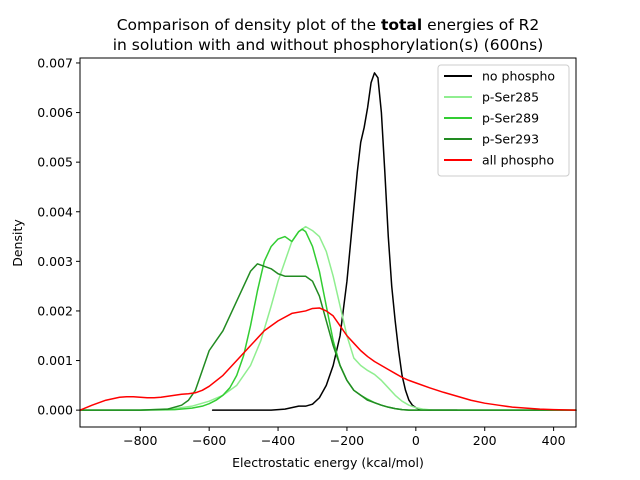 The width and height of the screenshot is (640, 480). Describe the element at coordinates (209, 440) in the screenshot. I see `x-tick-label: −600` at that location.